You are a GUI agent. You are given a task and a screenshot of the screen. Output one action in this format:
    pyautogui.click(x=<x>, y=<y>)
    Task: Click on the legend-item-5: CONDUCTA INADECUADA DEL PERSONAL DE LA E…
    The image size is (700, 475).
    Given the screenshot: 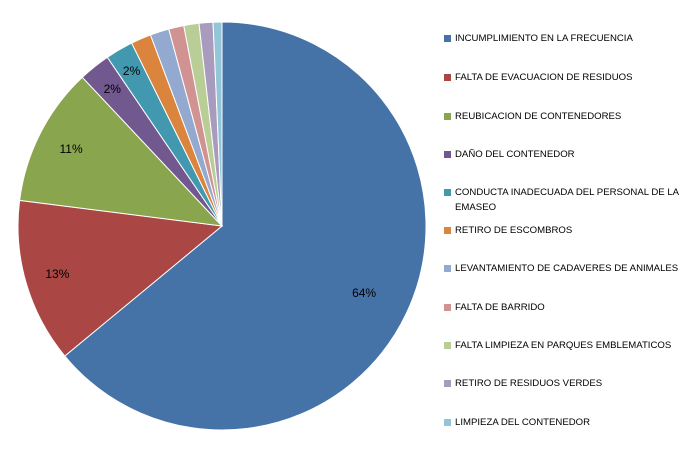 What is the action you would take?
    pyautogui.click(x=566, y=200)
    